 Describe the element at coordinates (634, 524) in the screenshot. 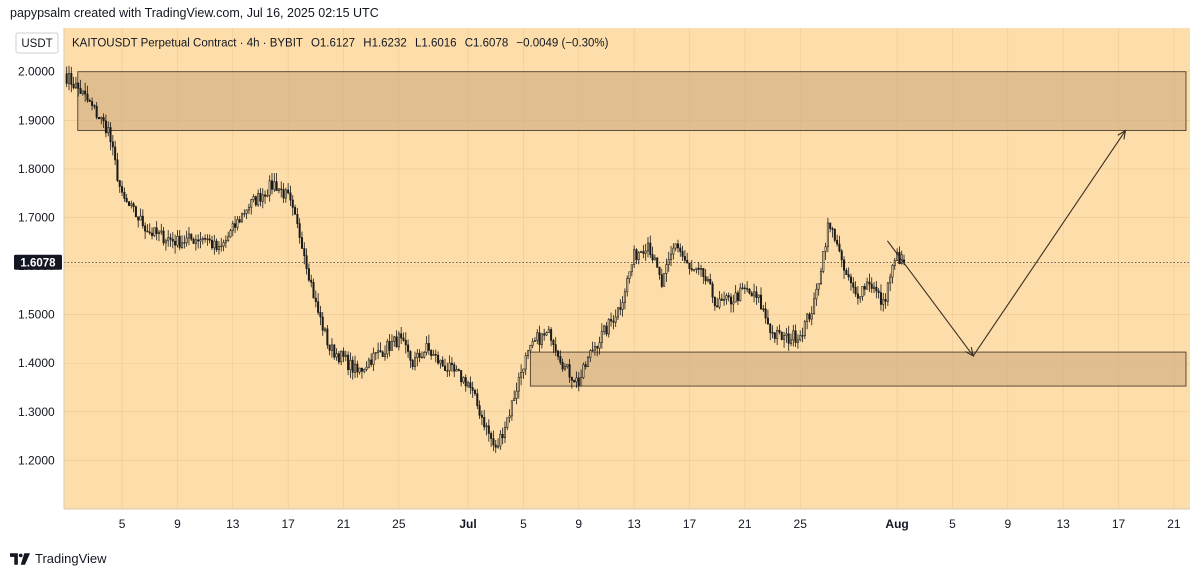

I see `time-tick-label: 13` at that location.